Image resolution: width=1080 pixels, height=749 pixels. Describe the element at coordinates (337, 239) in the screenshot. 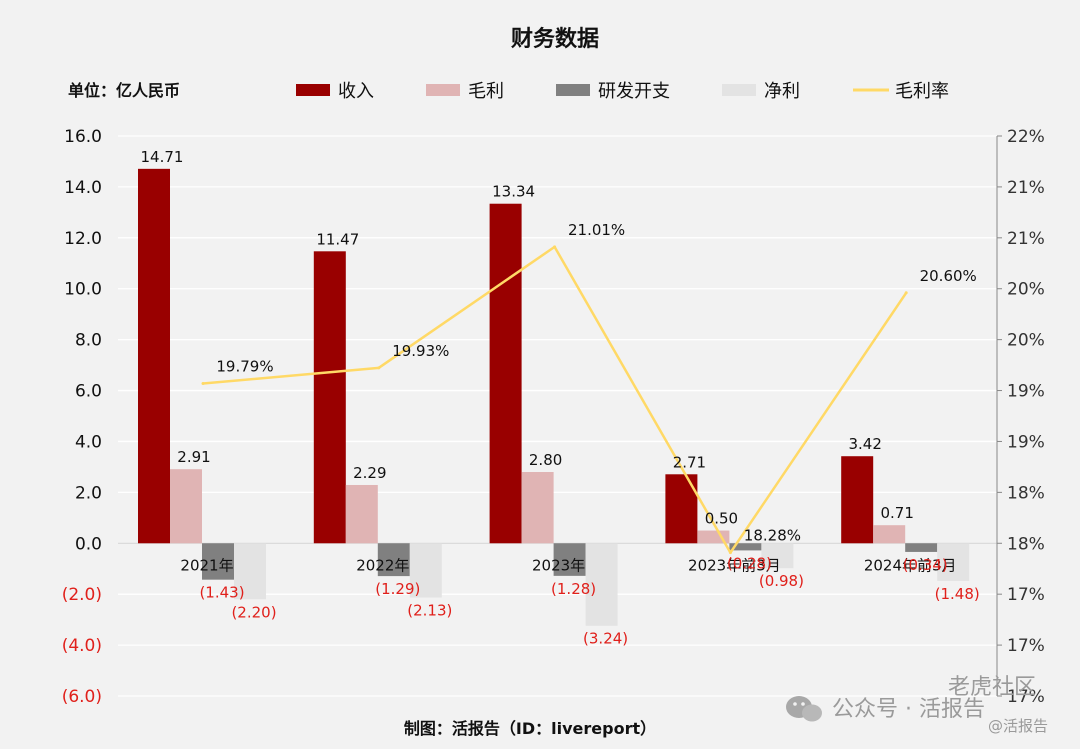

I see `data-label: 11.47` at that location.